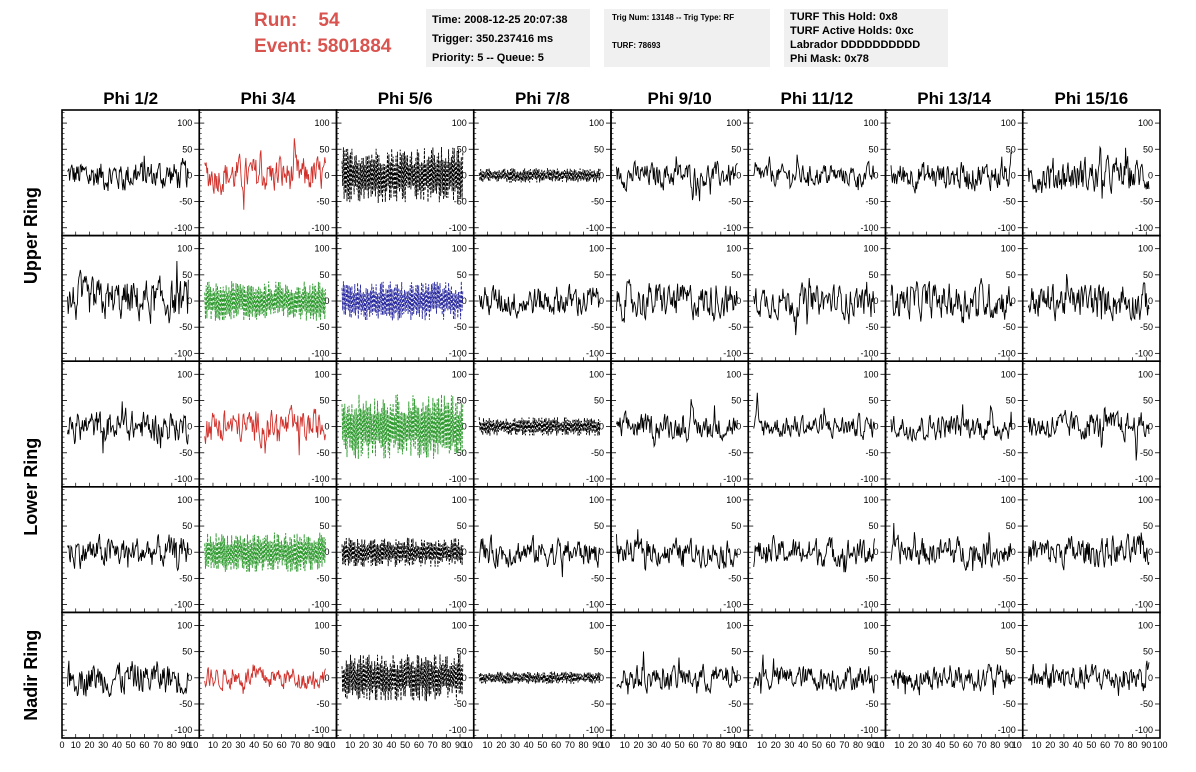 The width and height of the screenshot is (1196, 772). What do you see at coordinates (322, 34) in the screenshot?
I see `run-event-block: Run: 54 Event: 5801884` at bounding box center [322, 34].